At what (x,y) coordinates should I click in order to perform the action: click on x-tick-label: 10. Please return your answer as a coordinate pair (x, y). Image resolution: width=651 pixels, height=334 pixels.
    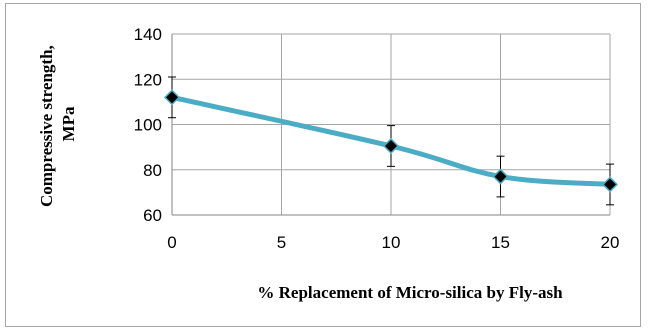
    Looking at the image, I should click on (391, 242).